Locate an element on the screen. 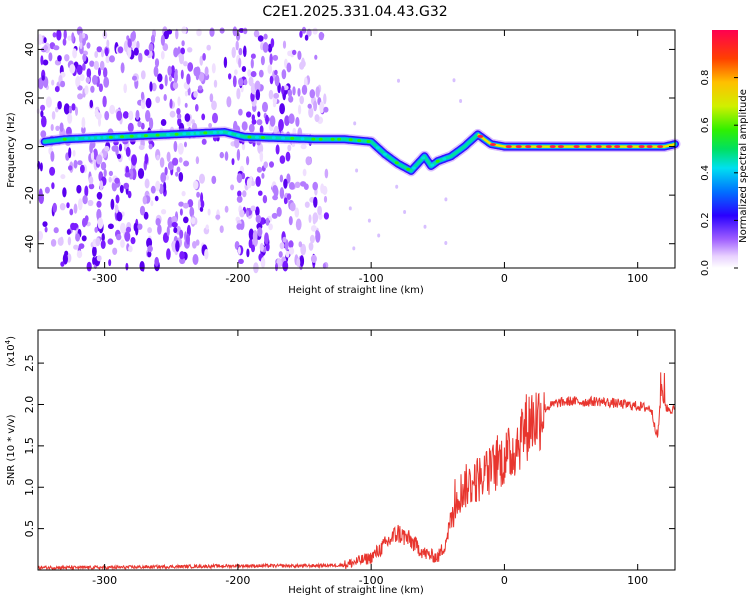 This screenshot has width=750, height=604. y-tick-label: 1.0 is located at coordinates (29, 487).